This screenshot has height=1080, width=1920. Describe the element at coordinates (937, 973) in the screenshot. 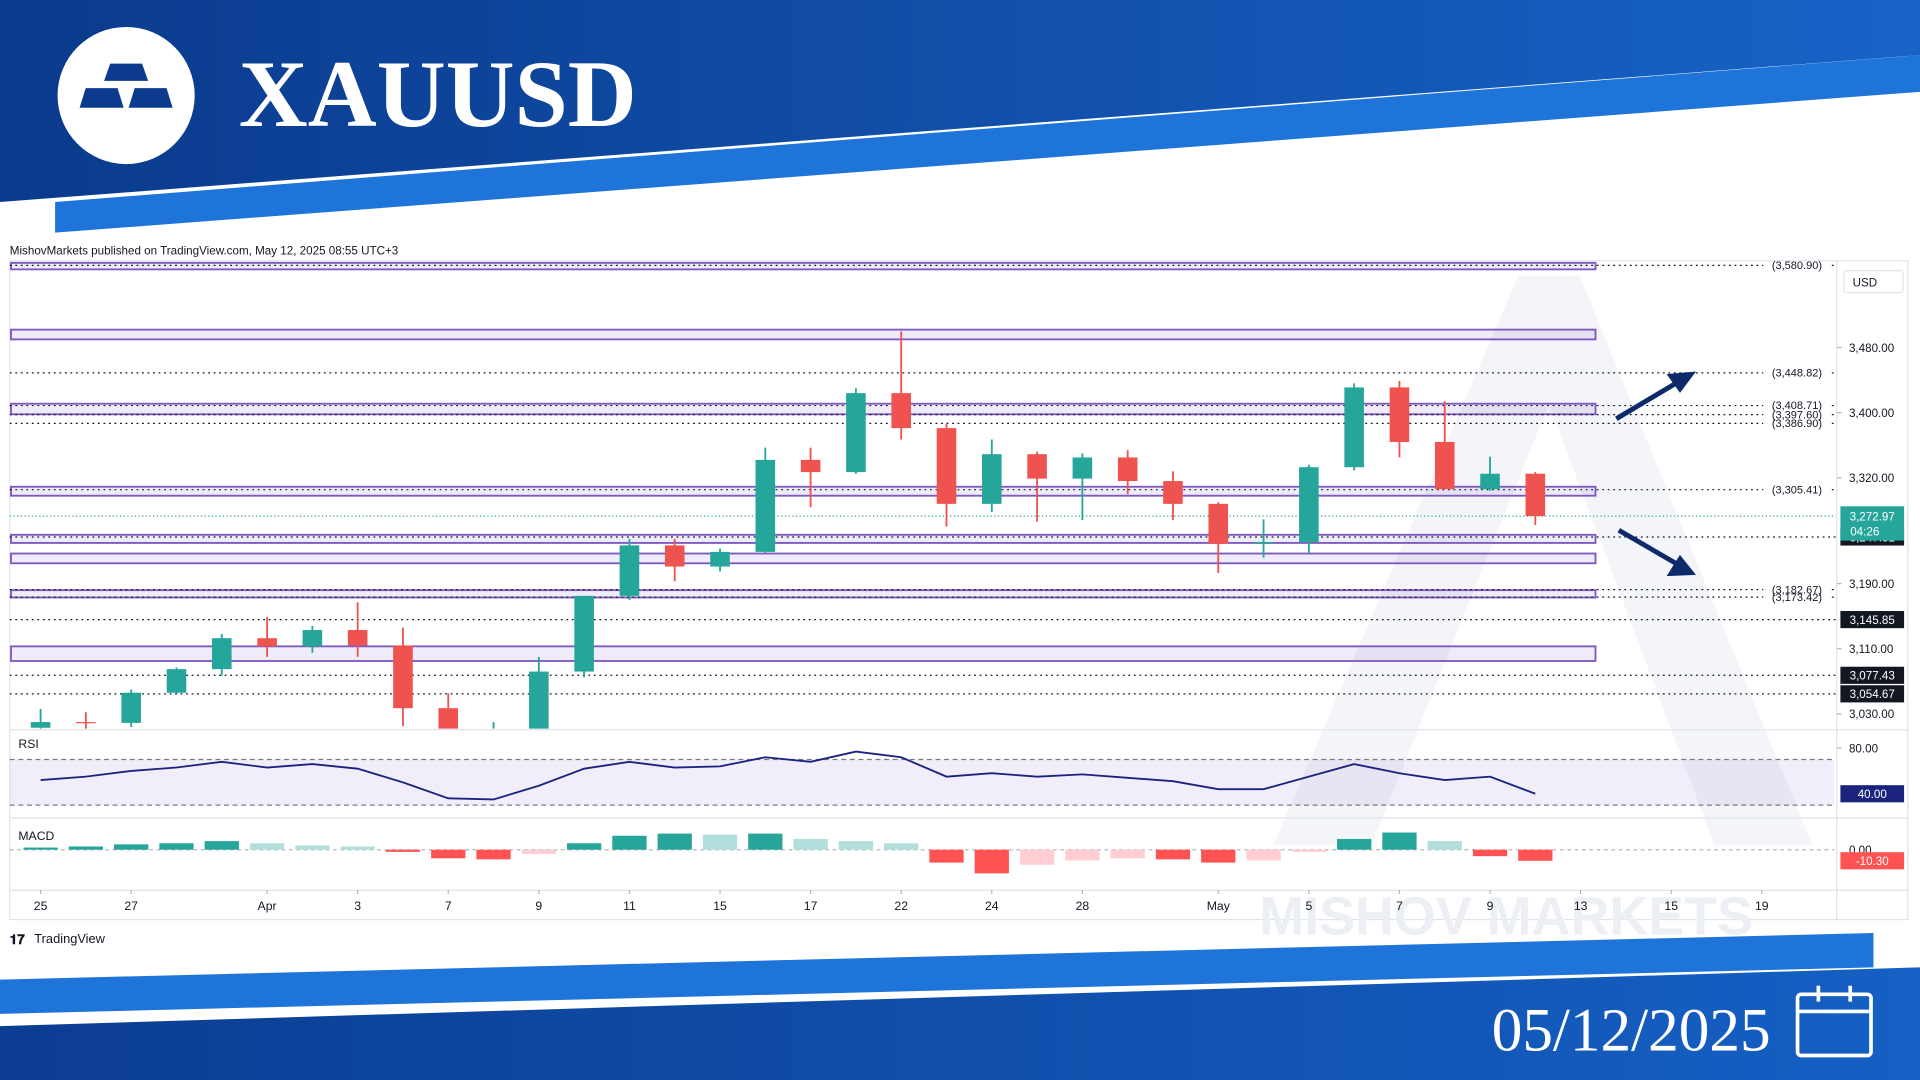

I see `footer-stripe` at that location.